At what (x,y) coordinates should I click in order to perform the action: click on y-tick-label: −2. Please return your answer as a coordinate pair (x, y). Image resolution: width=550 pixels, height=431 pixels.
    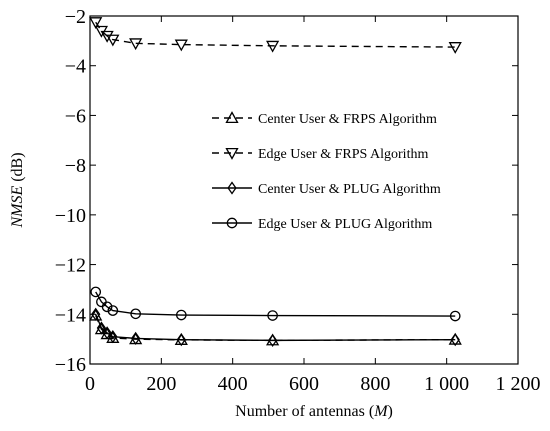
    Looking at the image, I should click on (75, 17).